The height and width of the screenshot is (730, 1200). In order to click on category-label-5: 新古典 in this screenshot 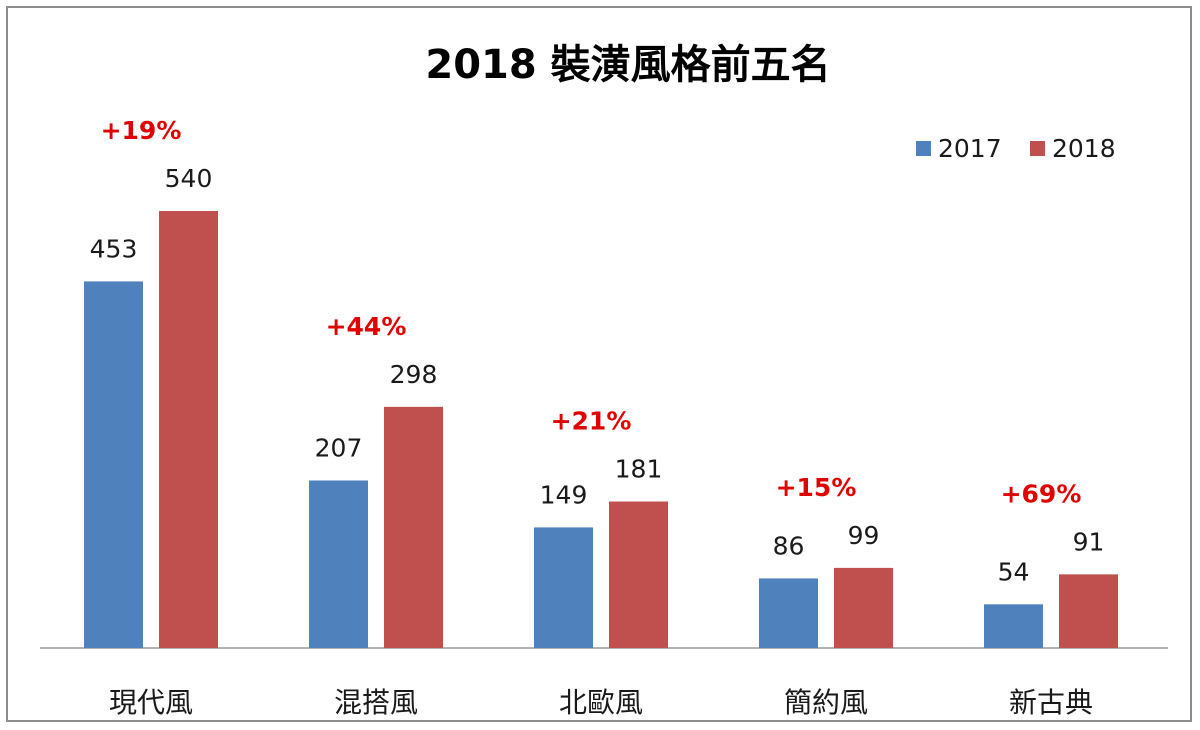, I will do `click(1051, 702)`.